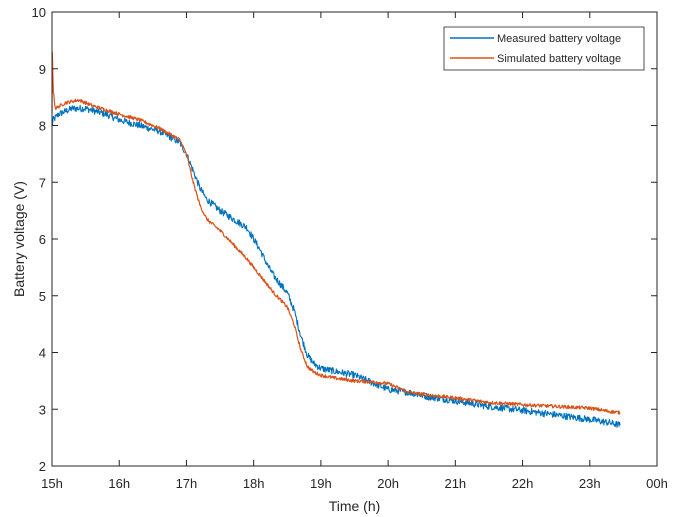  What do you see at coordinates (590, 483) in the screenshot?
I see `x-tick-label: 23h` at bounding box center [590, 483].